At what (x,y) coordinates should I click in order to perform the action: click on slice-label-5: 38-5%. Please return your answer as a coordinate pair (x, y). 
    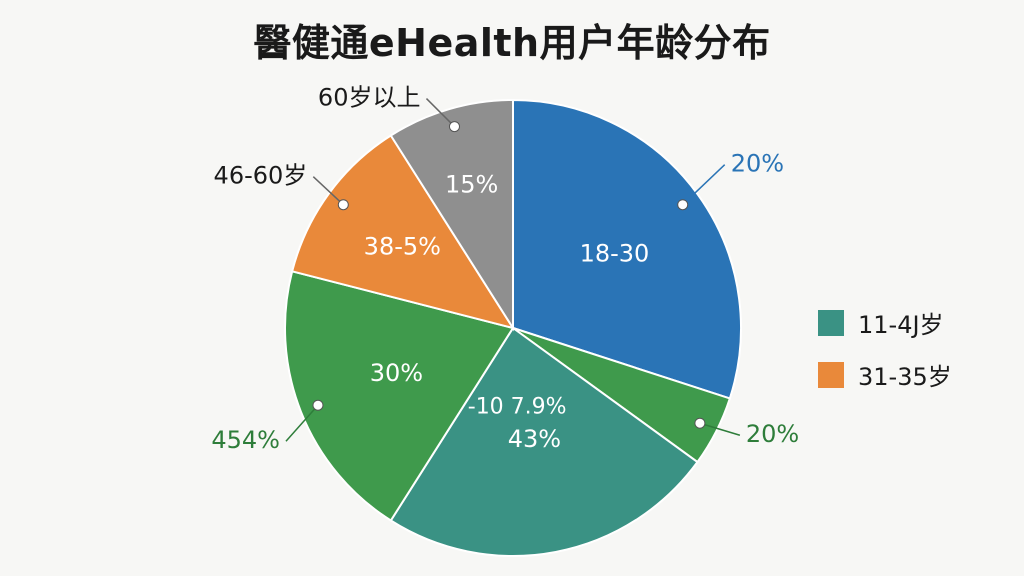
    Looking at the image, I should click on (402, 247).